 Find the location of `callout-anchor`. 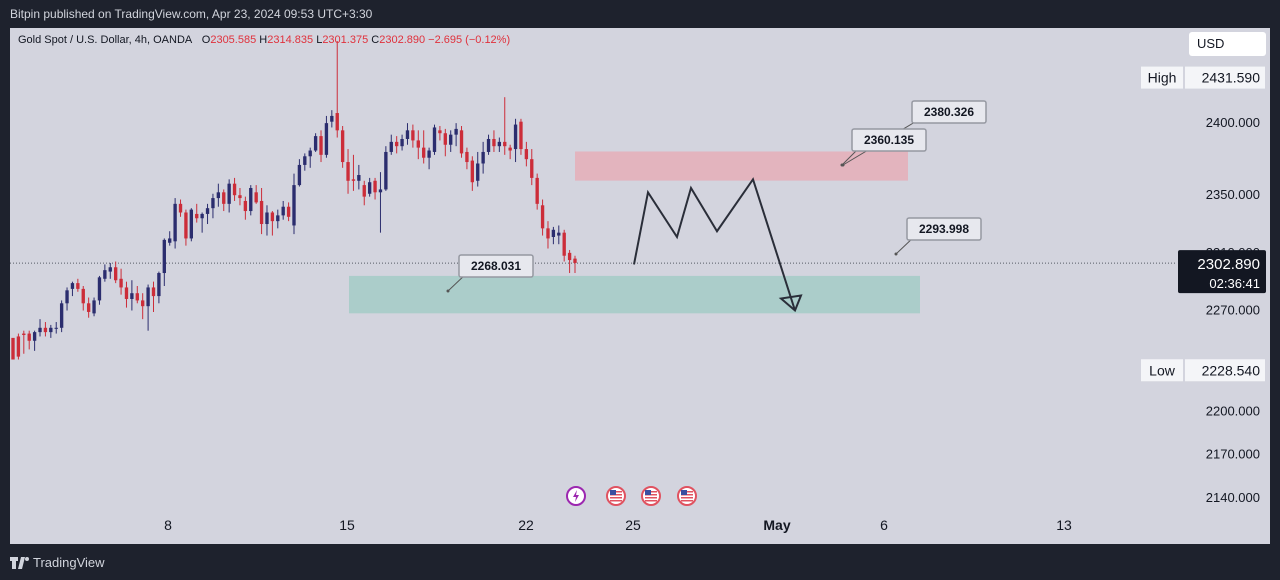

callout-anchor is located at coordinates (896, 254).